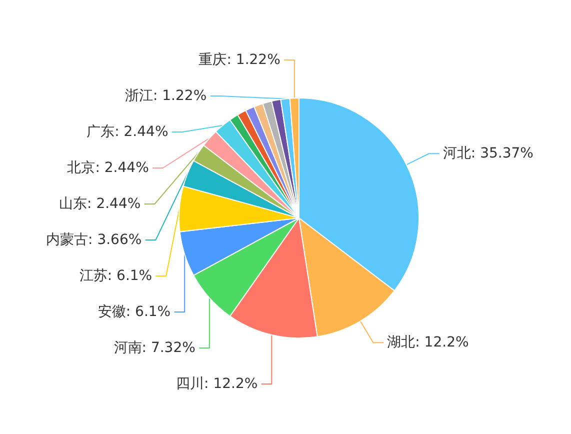  Describe the element at coordinates (488, 154) in the screenshot. I see `slice-label: 河北: 35.37%` at that location.